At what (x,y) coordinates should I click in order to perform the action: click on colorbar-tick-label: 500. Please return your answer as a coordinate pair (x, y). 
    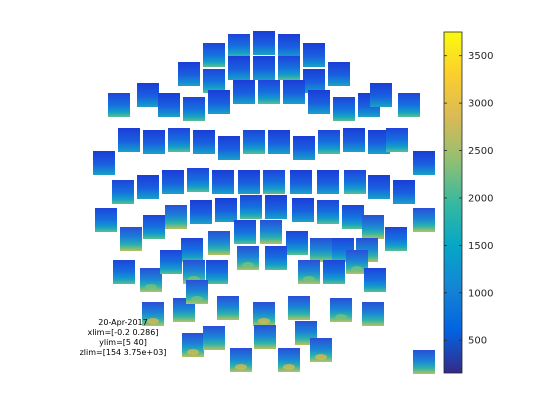
    Looking at the image, I should click on (477, 341).